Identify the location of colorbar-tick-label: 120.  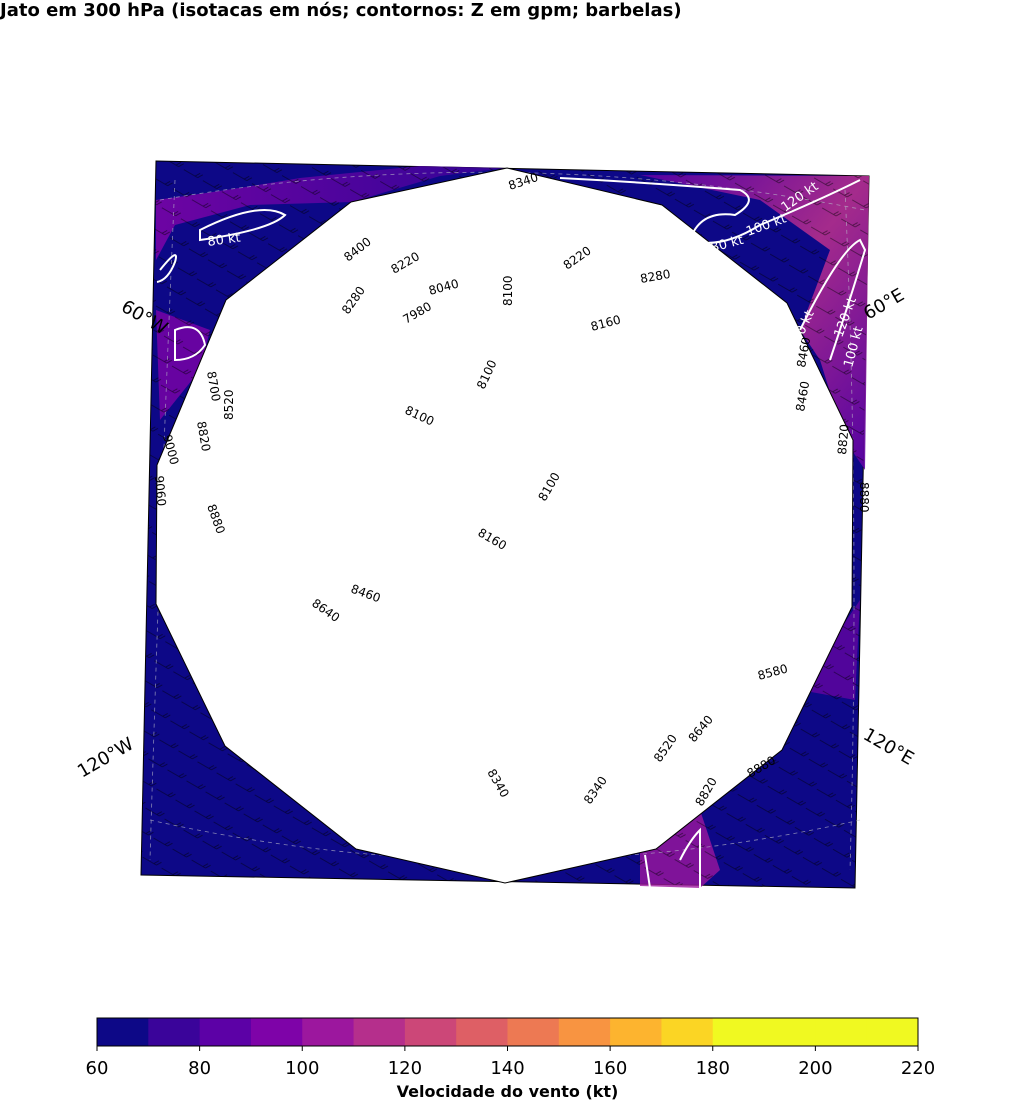
(405, 1068).